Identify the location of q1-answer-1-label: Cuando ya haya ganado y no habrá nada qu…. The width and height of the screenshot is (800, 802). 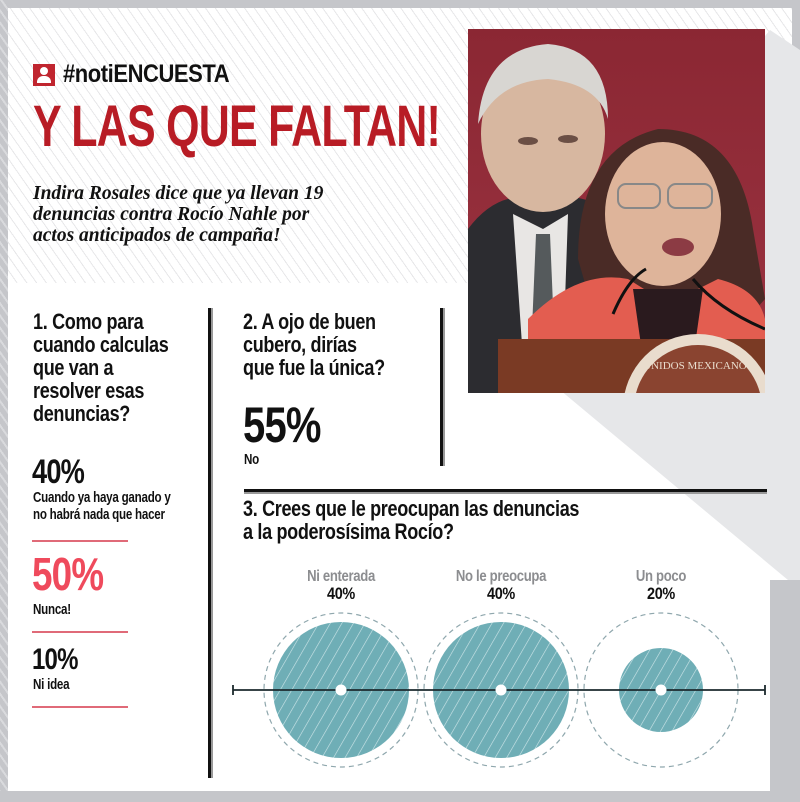
(102, 507).